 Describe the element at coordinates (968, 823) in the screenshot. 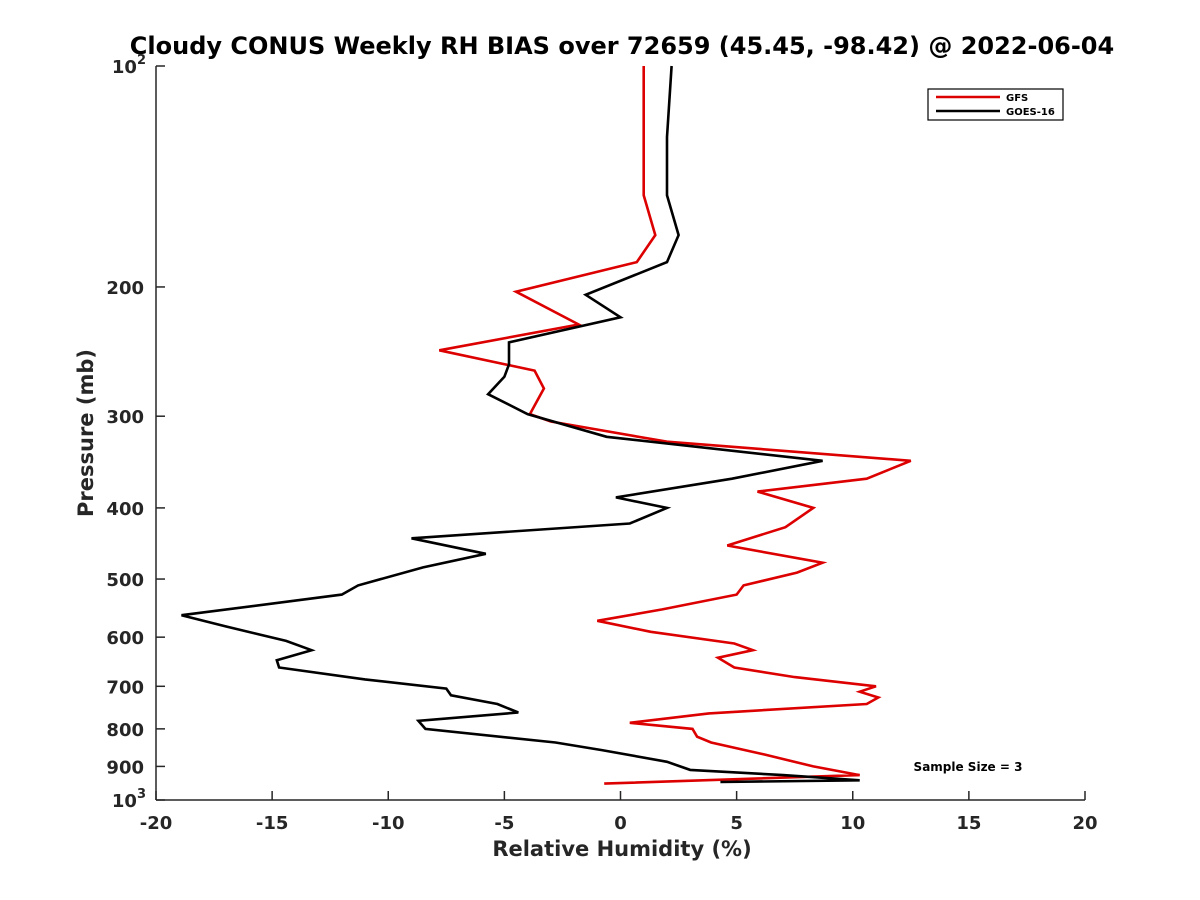

I see `x-tick-label: 15` at that location.